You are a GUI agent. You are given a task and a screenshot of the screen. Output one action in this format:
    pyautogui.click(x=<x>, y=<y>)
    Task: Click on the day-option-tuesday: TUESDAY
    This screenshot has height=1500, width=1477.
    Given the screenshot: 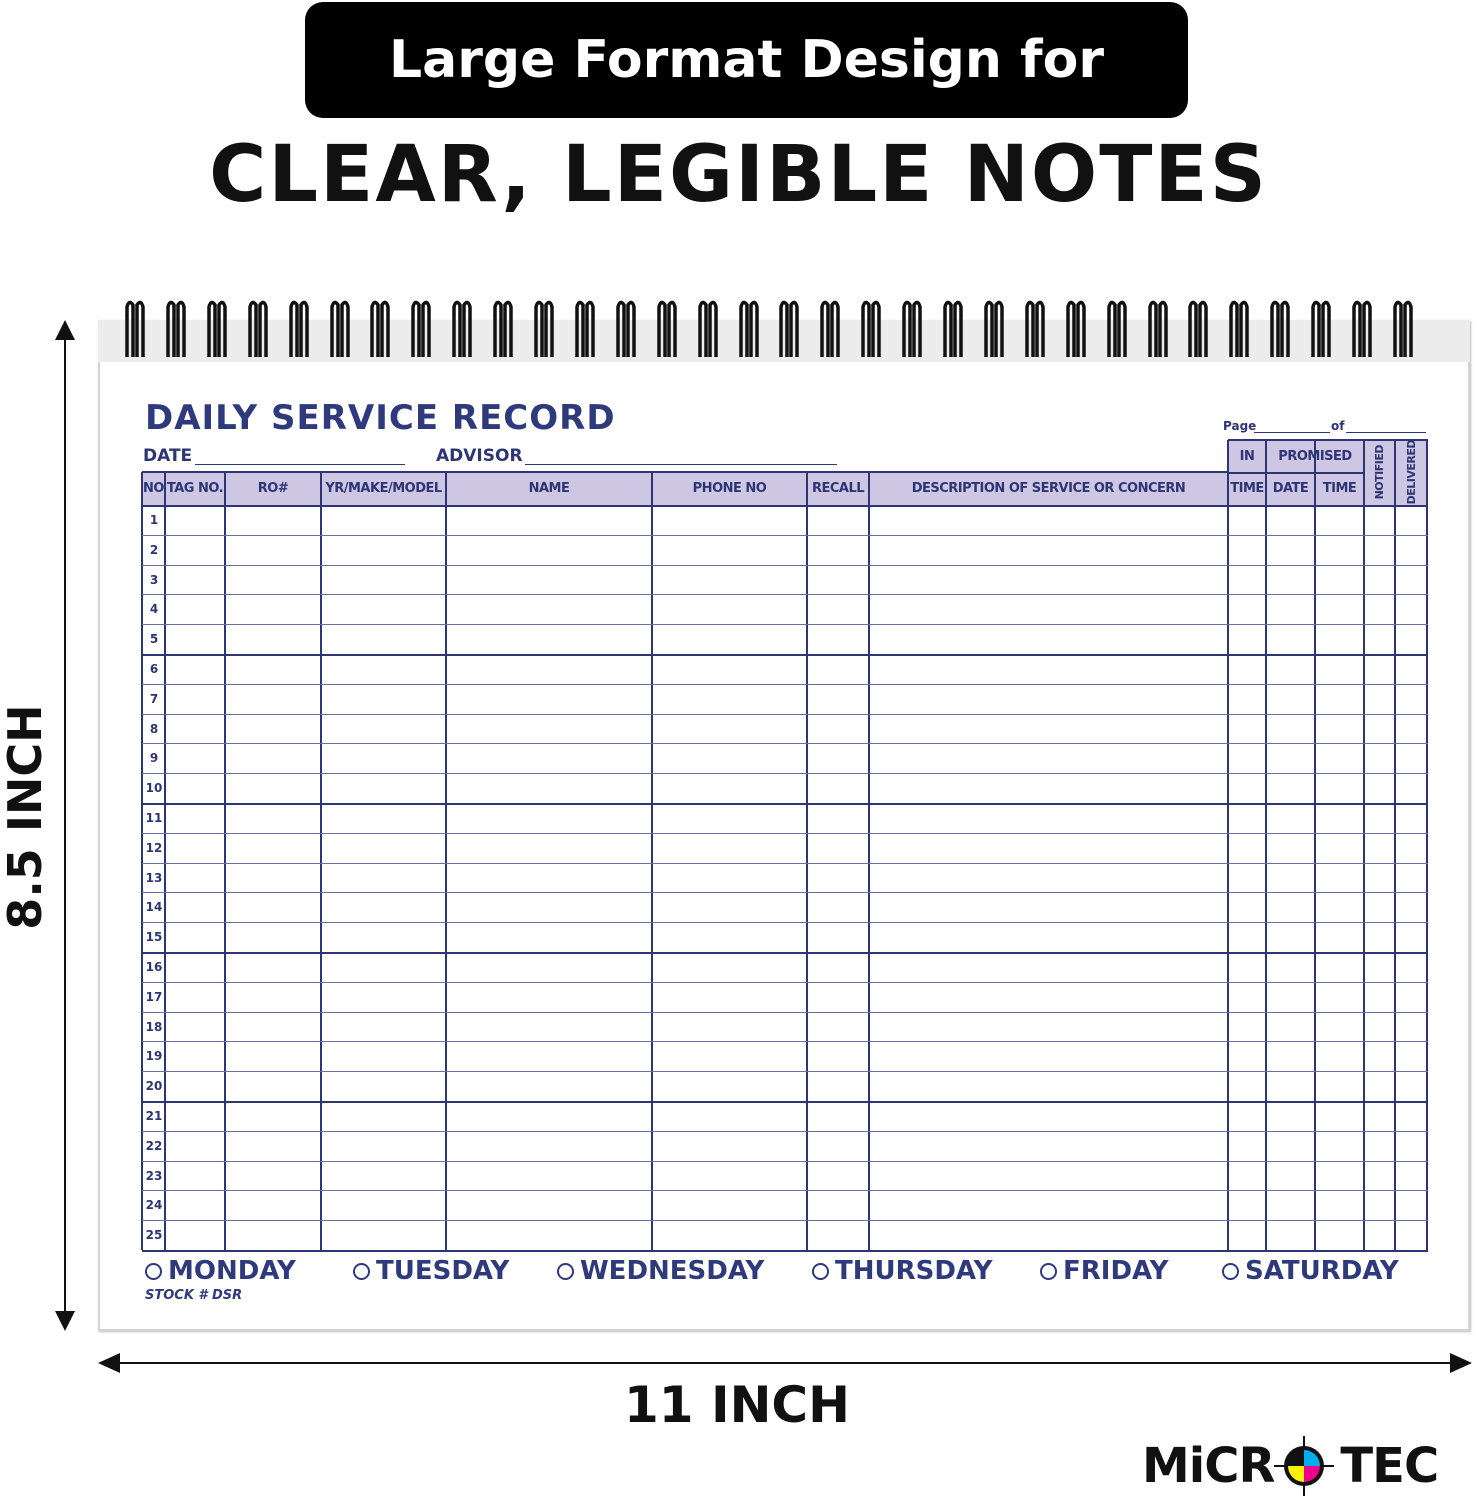 What is the action you would take?
    pyautogui.click(x=431, y=1271)
    